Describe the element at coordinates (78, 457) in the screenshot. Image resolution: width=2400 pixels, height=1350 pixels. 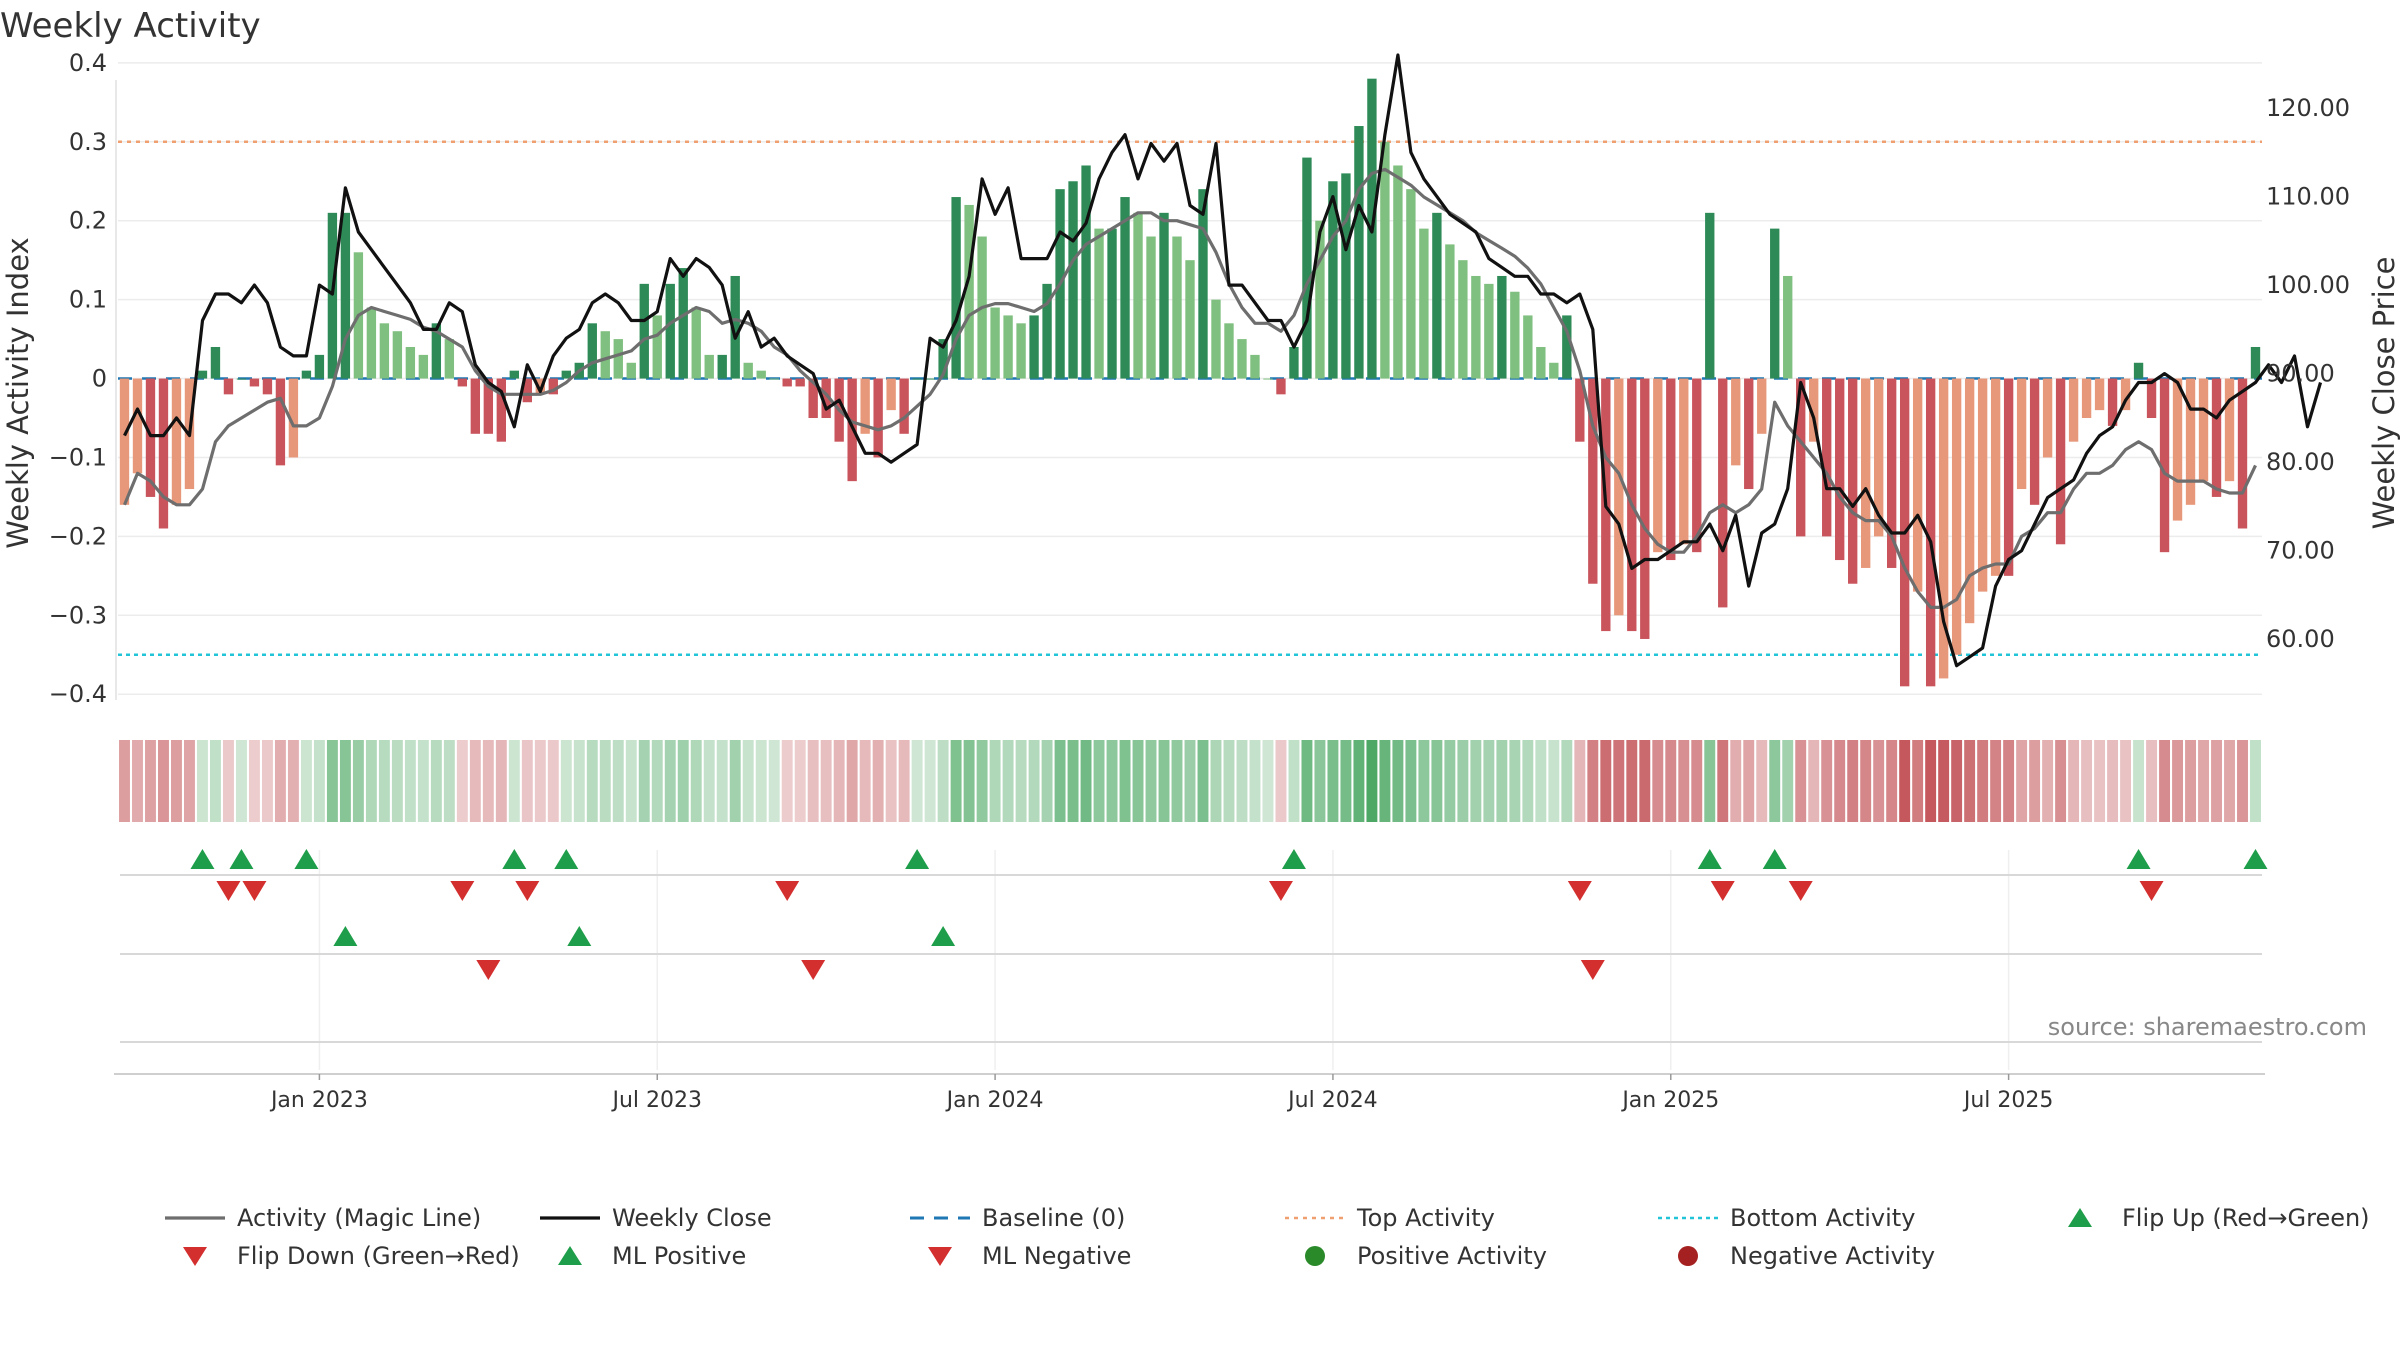
I see `left-tick-label: −0.1` at that location.